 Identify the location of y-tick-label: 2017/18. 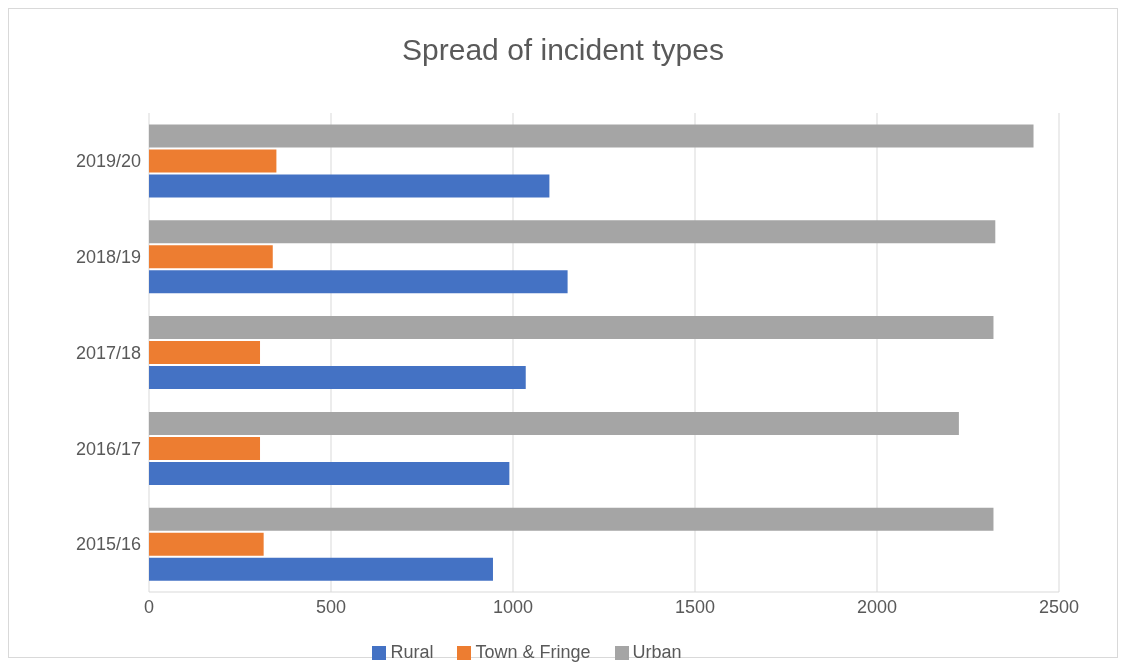
(108, 352).